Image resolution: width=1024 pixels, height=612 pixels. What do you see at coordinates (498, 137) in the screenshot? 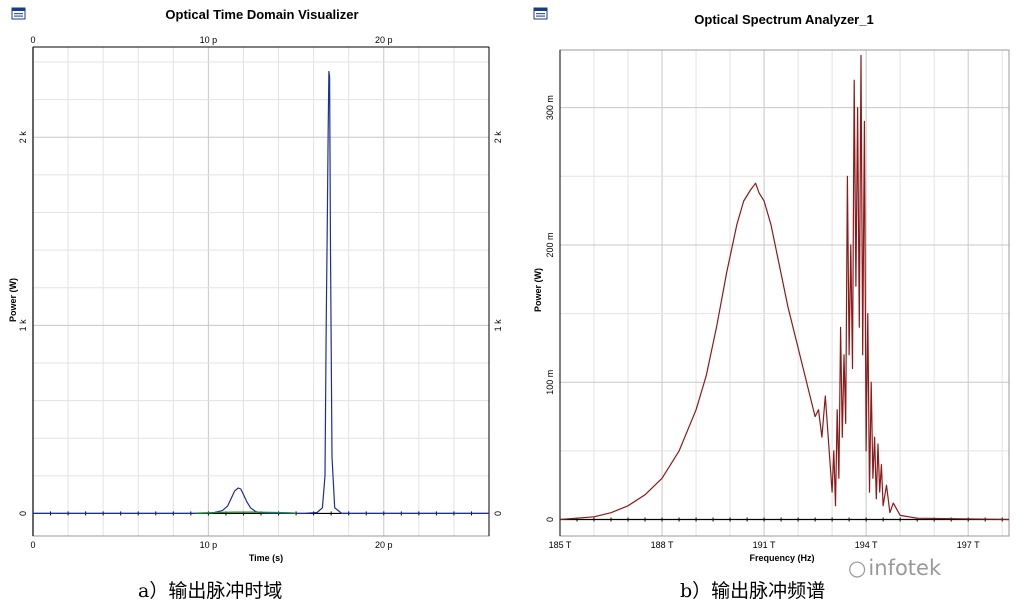
I see `y-right-tick-label: 2 k` at bounding box center [498, 137].